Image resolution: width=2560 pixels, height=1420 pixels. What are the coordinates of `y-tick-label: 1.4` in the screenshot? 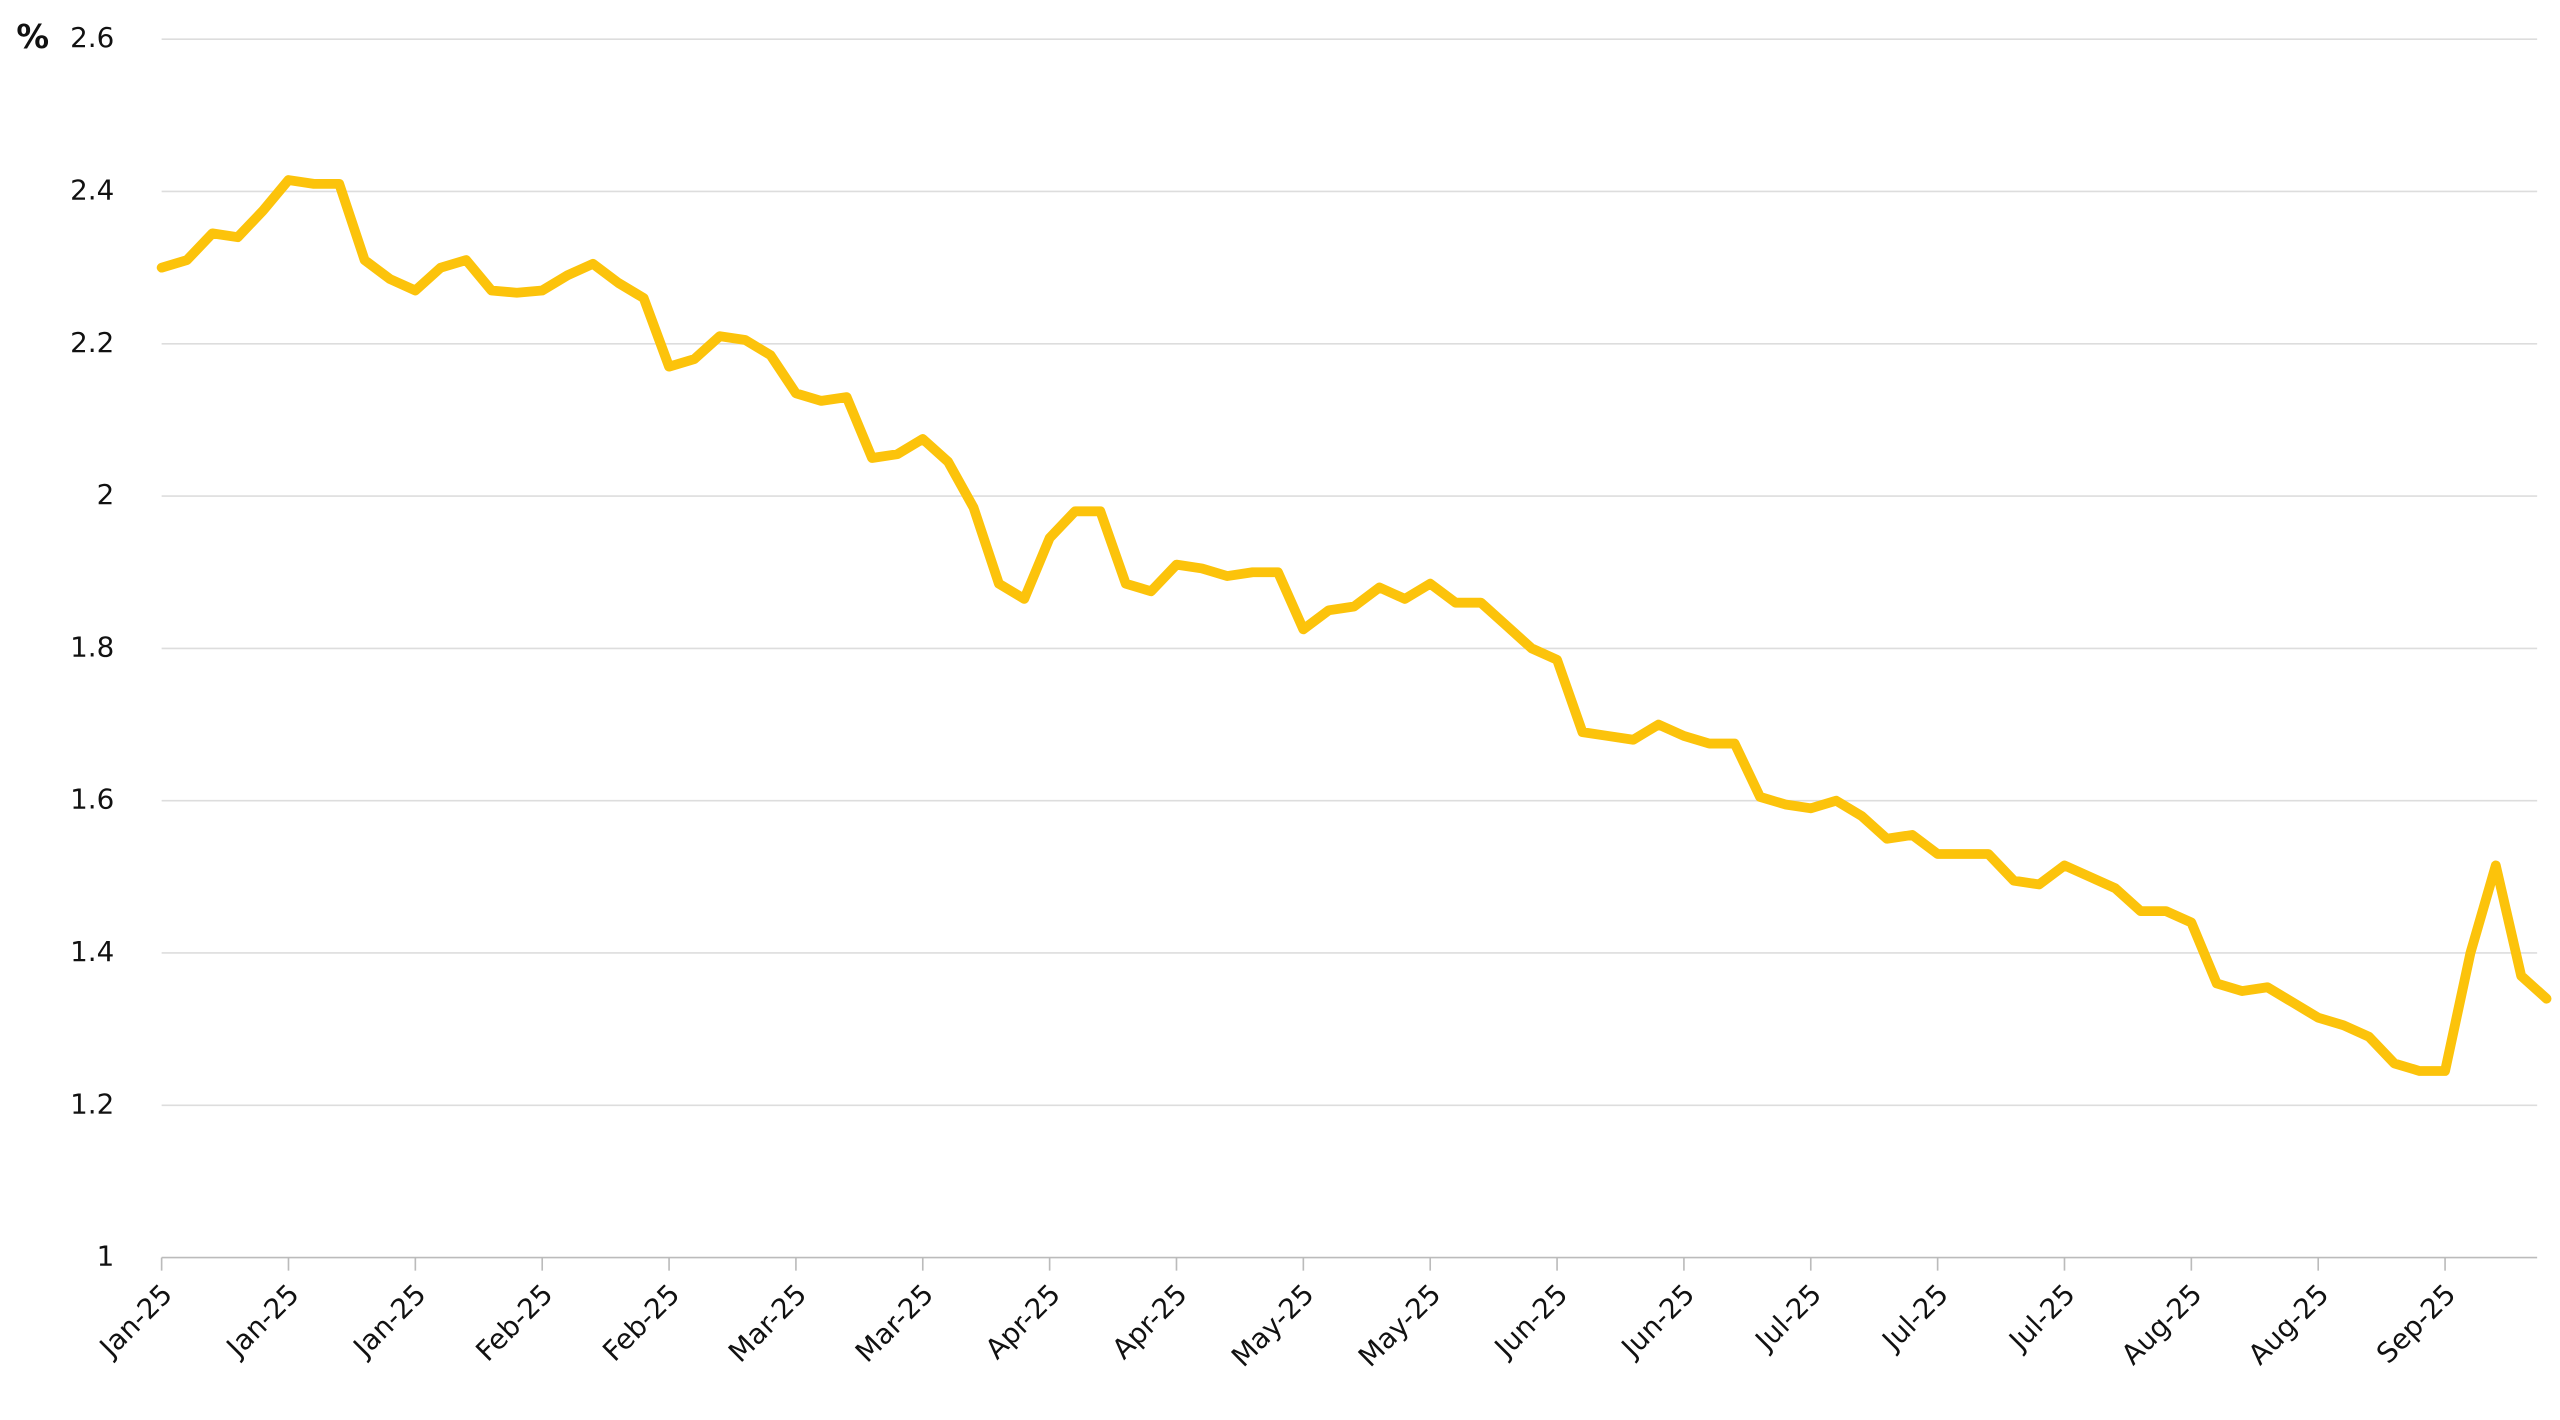 It's located at (92, 951).